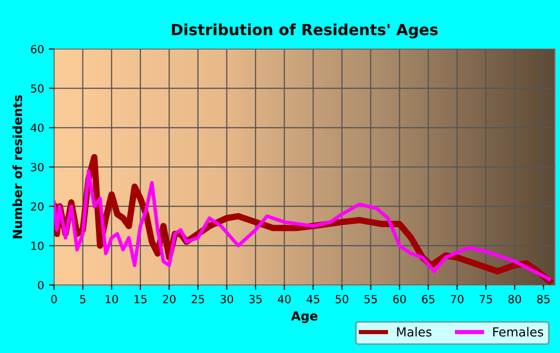 The height and width of the screenshot is (353, 560). I want to click on x-tick-label: 50, so click(342, 299).